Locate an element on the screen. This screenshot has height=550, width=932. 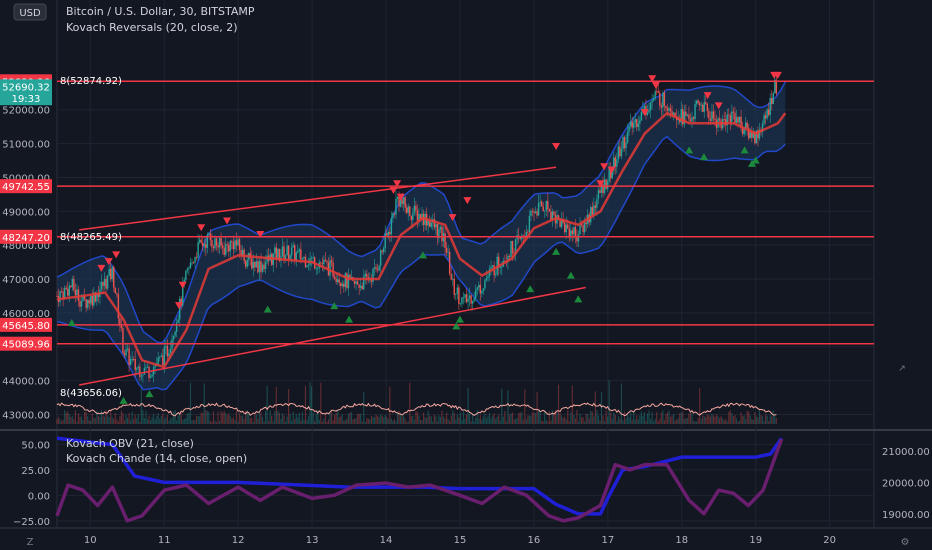
zoom-icon: Z is located at coordinates (30, 542).